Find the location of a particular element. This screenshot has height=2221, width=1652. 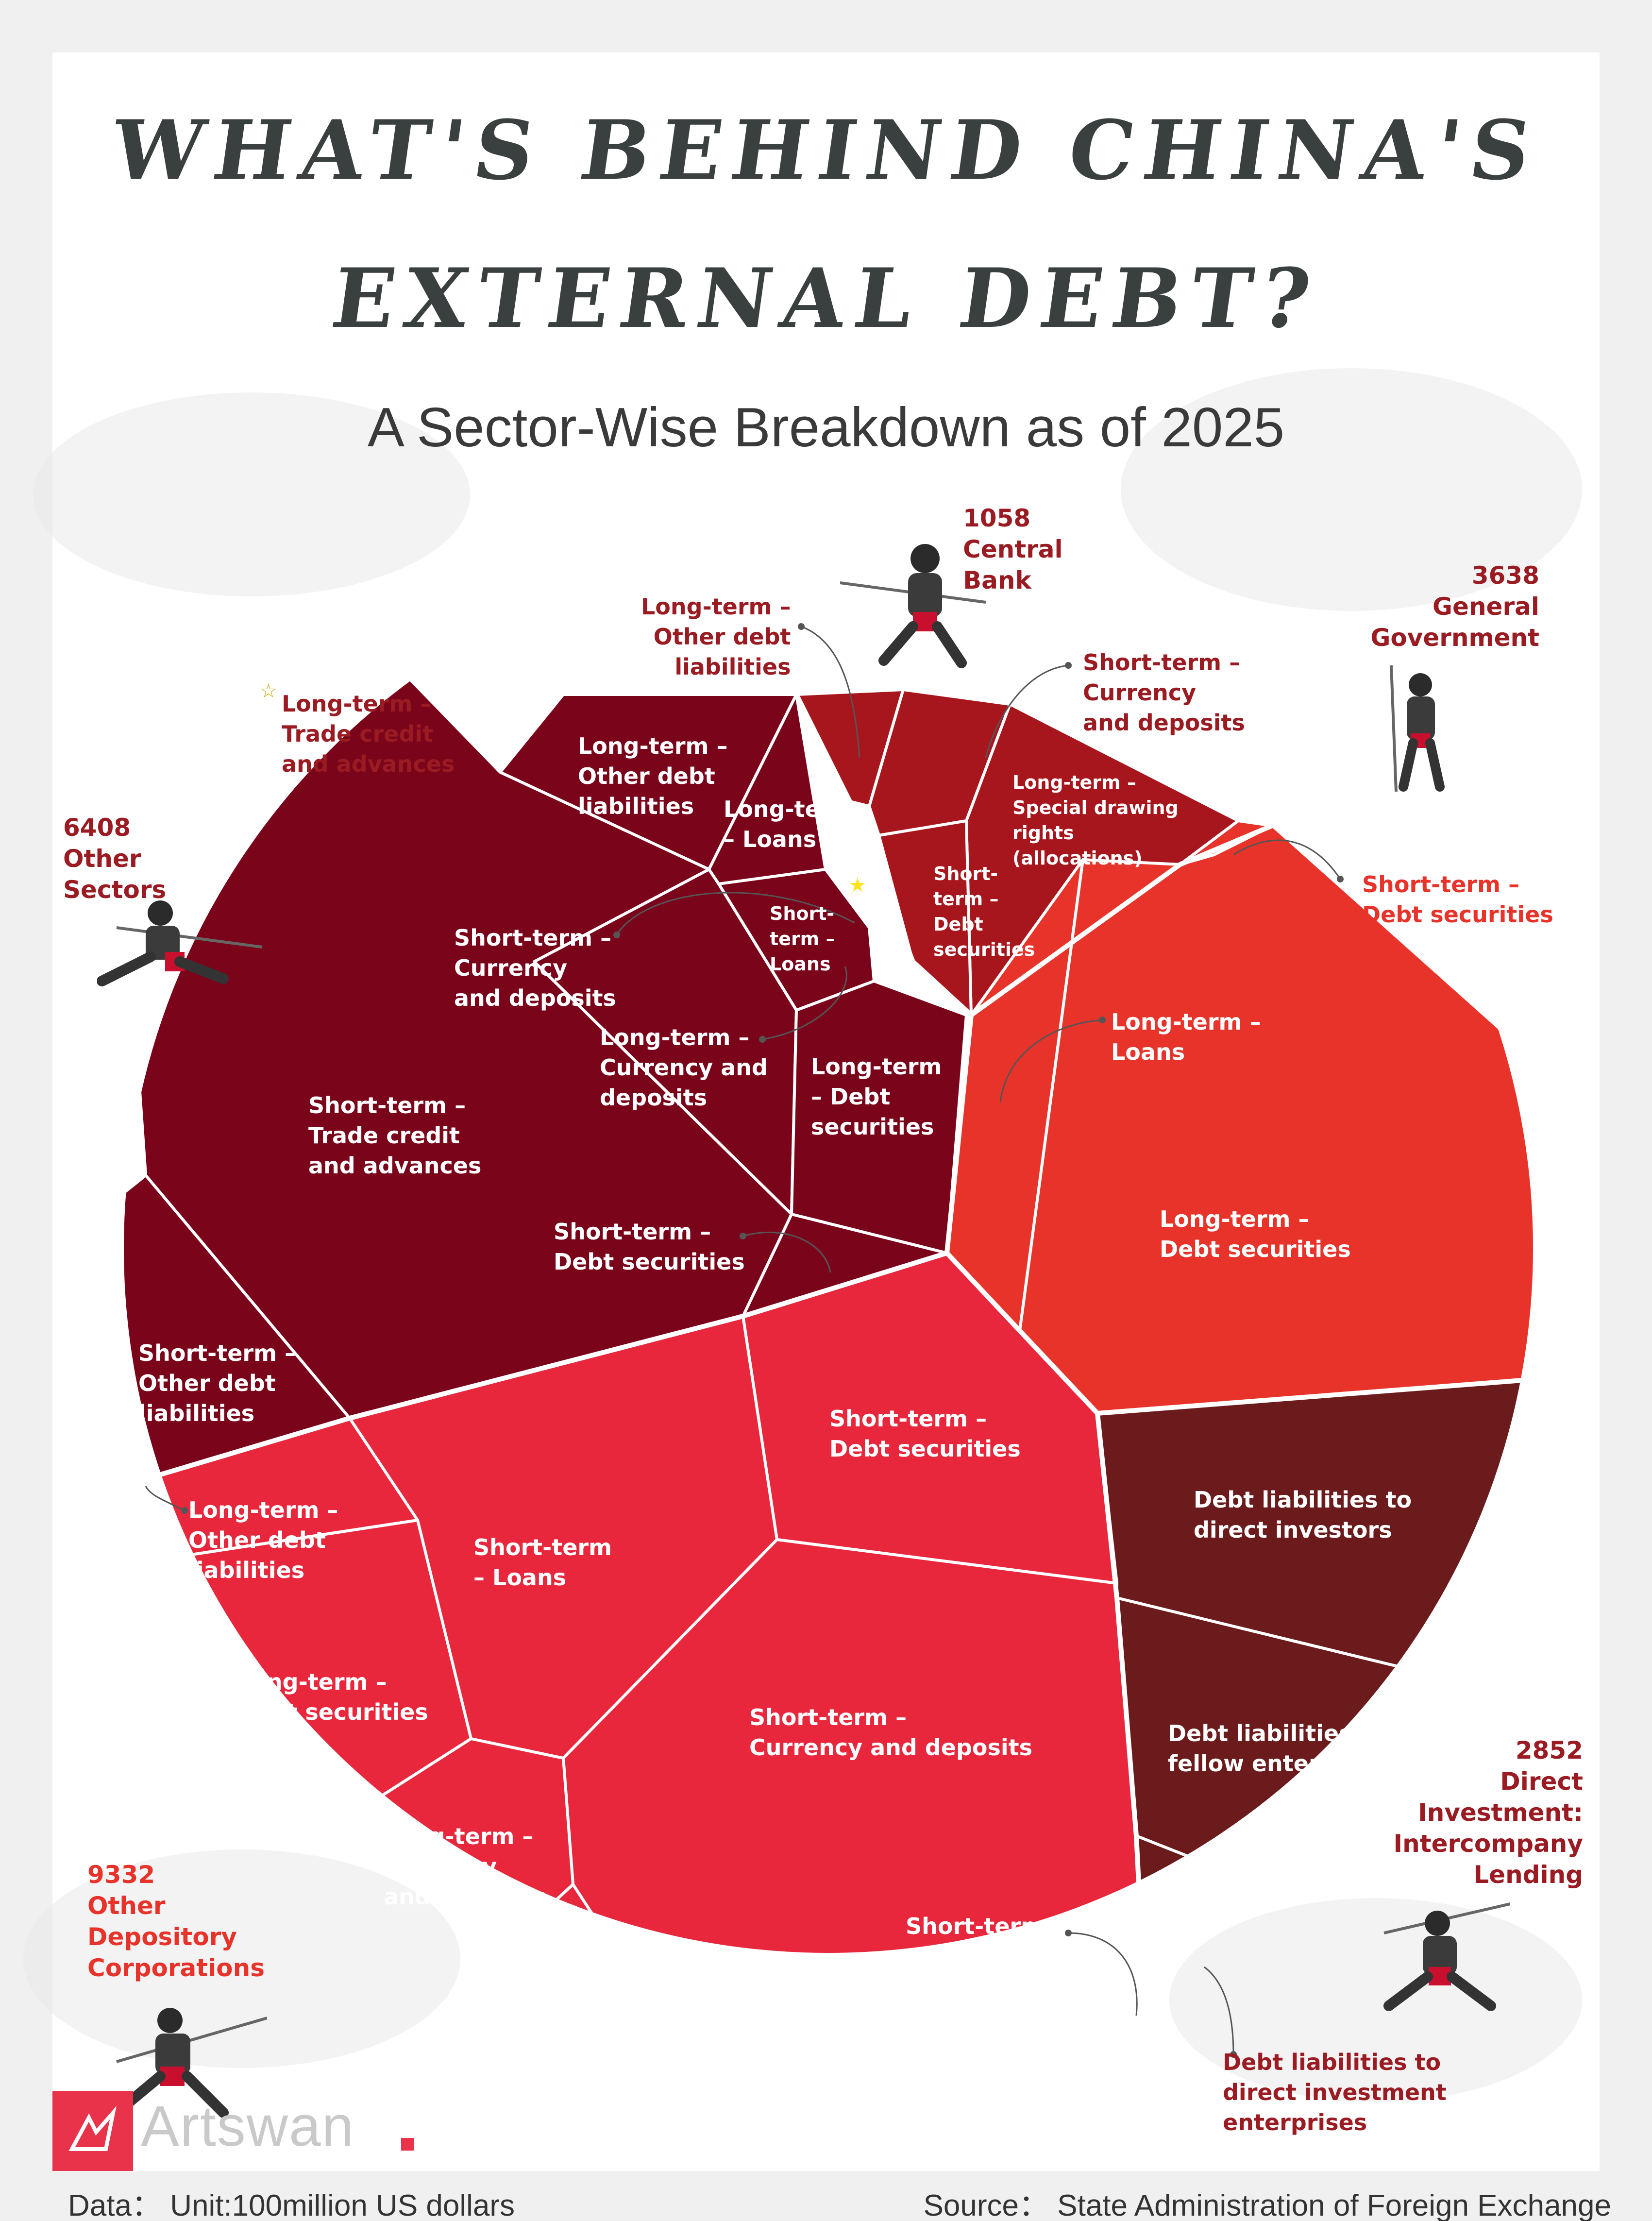

label-cb-st-debt-sec: Short- term – Debt securities is located at coordinates (984, 912).